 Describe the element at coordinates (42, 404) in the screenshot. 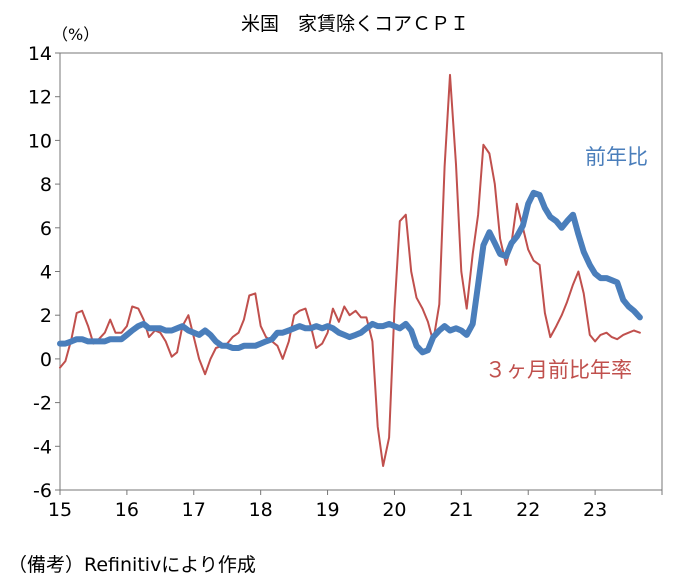

I see `y-tick-label: -2` at that location.